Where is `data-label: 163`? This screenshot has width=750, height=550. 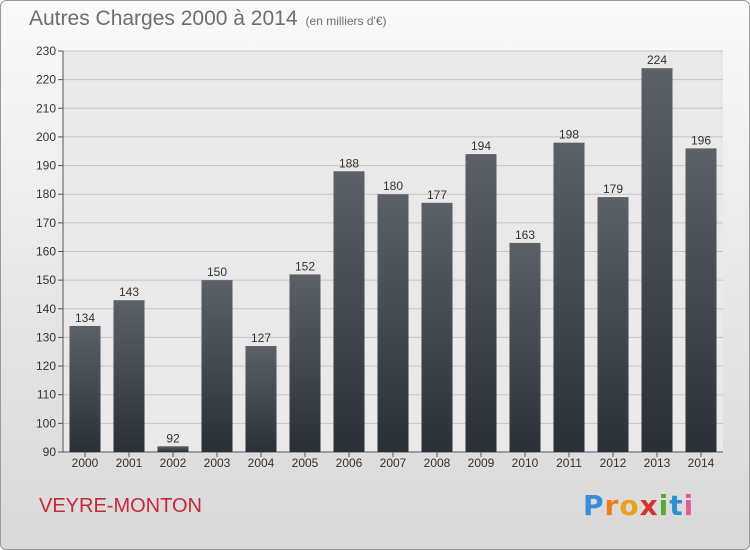 data-label: 163 is located at coordinates (525, 235).